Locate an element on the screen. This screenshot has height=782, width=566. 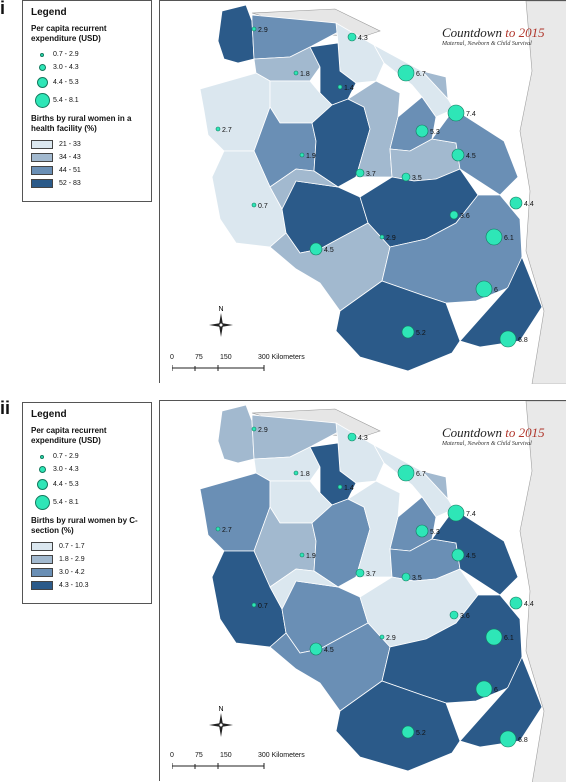
legend-expenditure-label: 3.0 - 4.3 is located at coordinates (66, 469).